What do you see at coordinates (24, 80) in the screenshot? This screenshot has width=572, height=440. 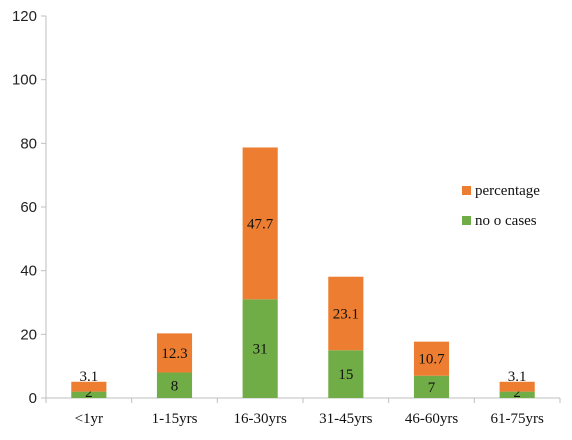 I see `y-tick-label: 100` at bounding box center [24, 80].